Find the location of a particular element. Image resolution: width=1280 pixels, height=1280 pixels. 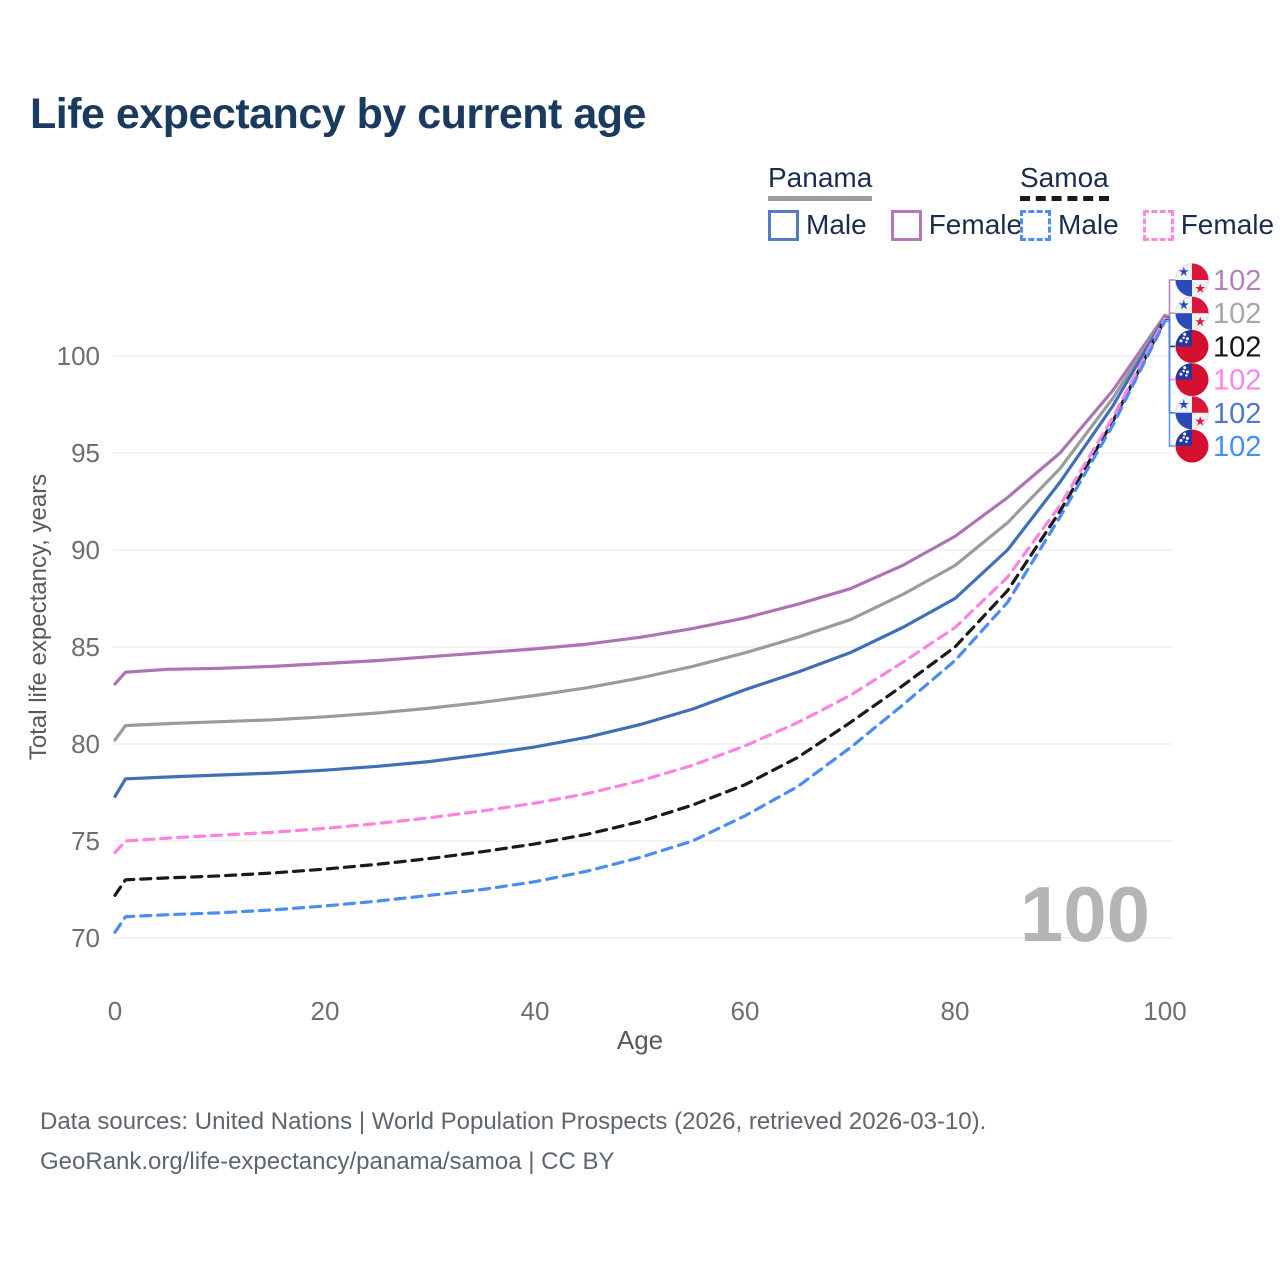

panama-male-swatch-icon is located at coordinates (783, 225).